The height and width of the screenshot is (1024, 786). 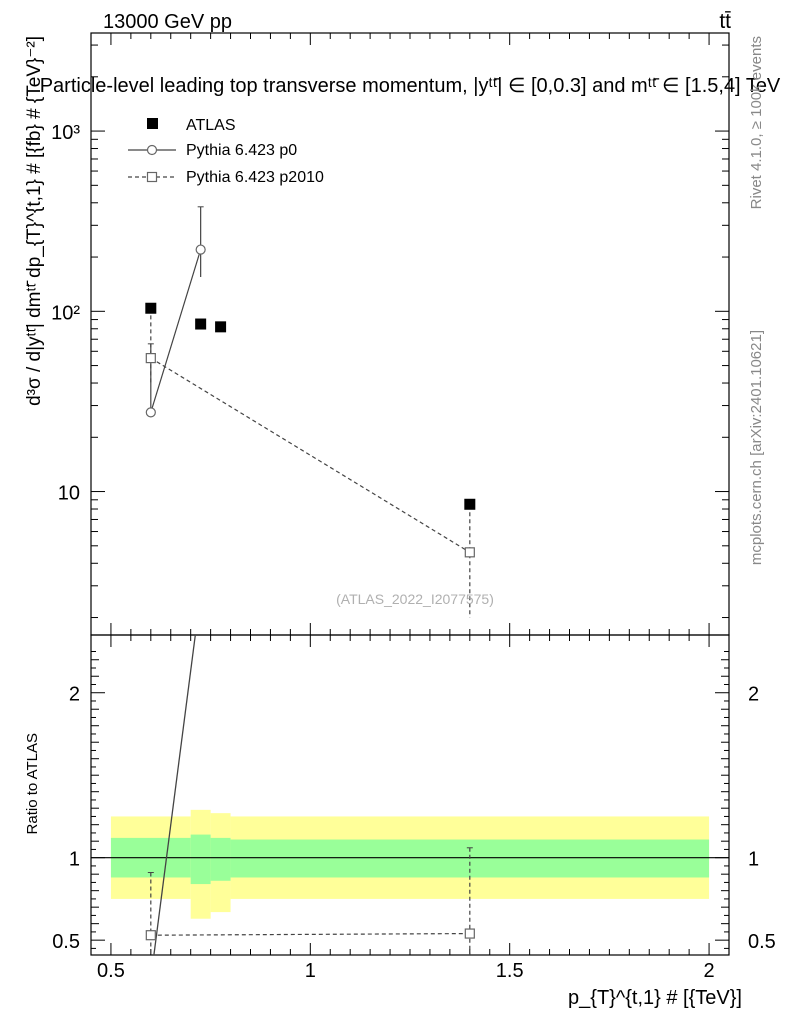 What do you see at coordinates (255, 177) in the screenshot?
I see `legend-label-p2010: Pythia 6.423 p2010` at bounding box center [255, 177].